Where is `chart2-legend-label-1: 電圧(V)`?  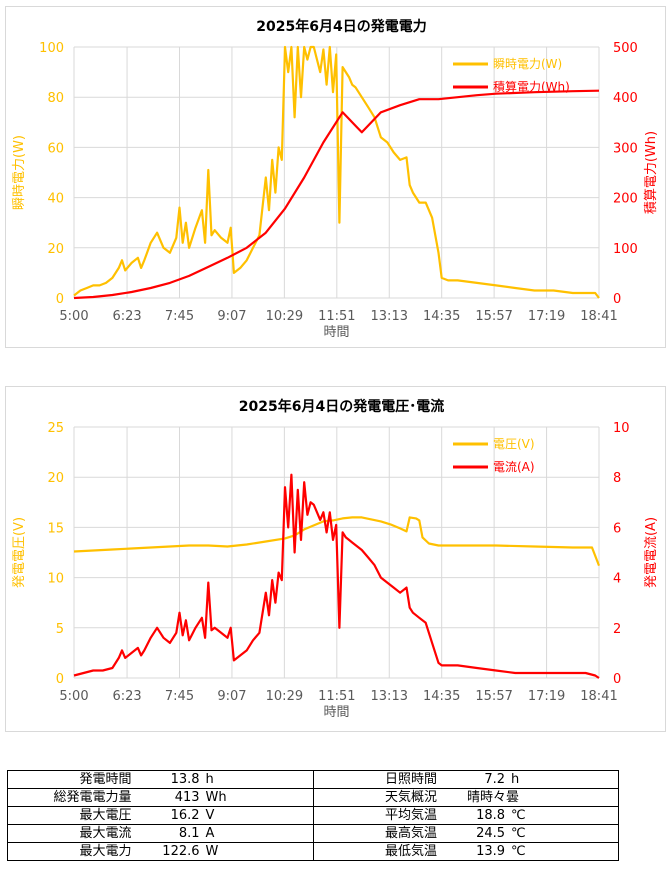
chart2-legend-label-1: 電圧(V) is located at coordinates (514, 444).